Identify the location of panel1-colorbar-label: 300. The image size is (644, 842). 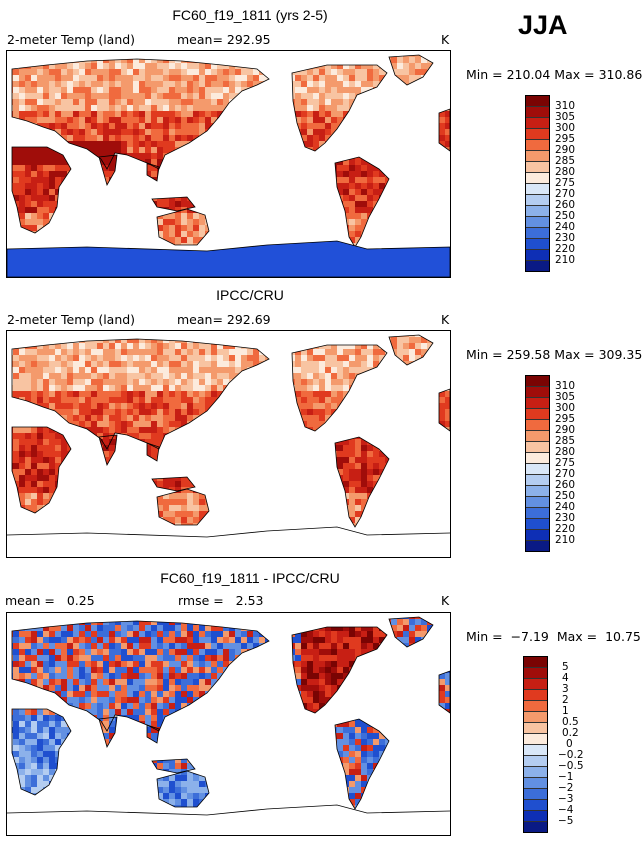
(565, 128).